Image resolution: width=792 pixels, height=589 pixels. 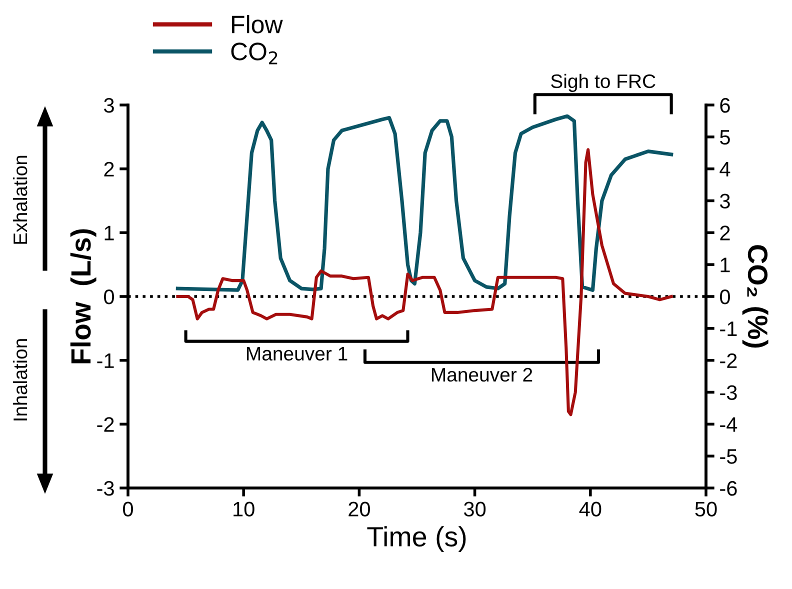 I want to click on y-tick-label: -2, so click(x=105, y=424).